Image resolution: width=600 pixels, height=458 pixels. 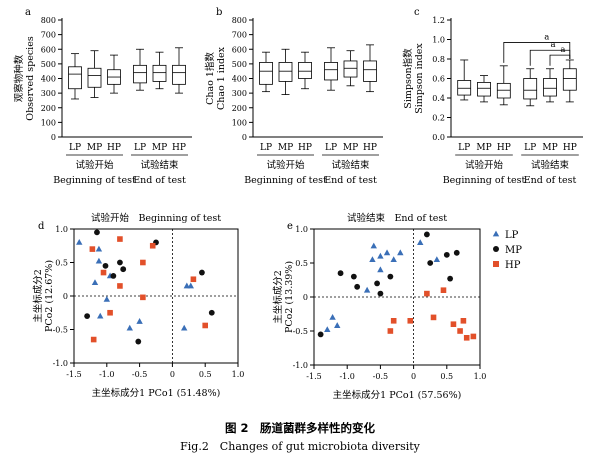 What do you see at coordinates (239, 79) in the screenshot?
I see `panel-b-y-tick-label: 400` at bounding box center [239, 79].